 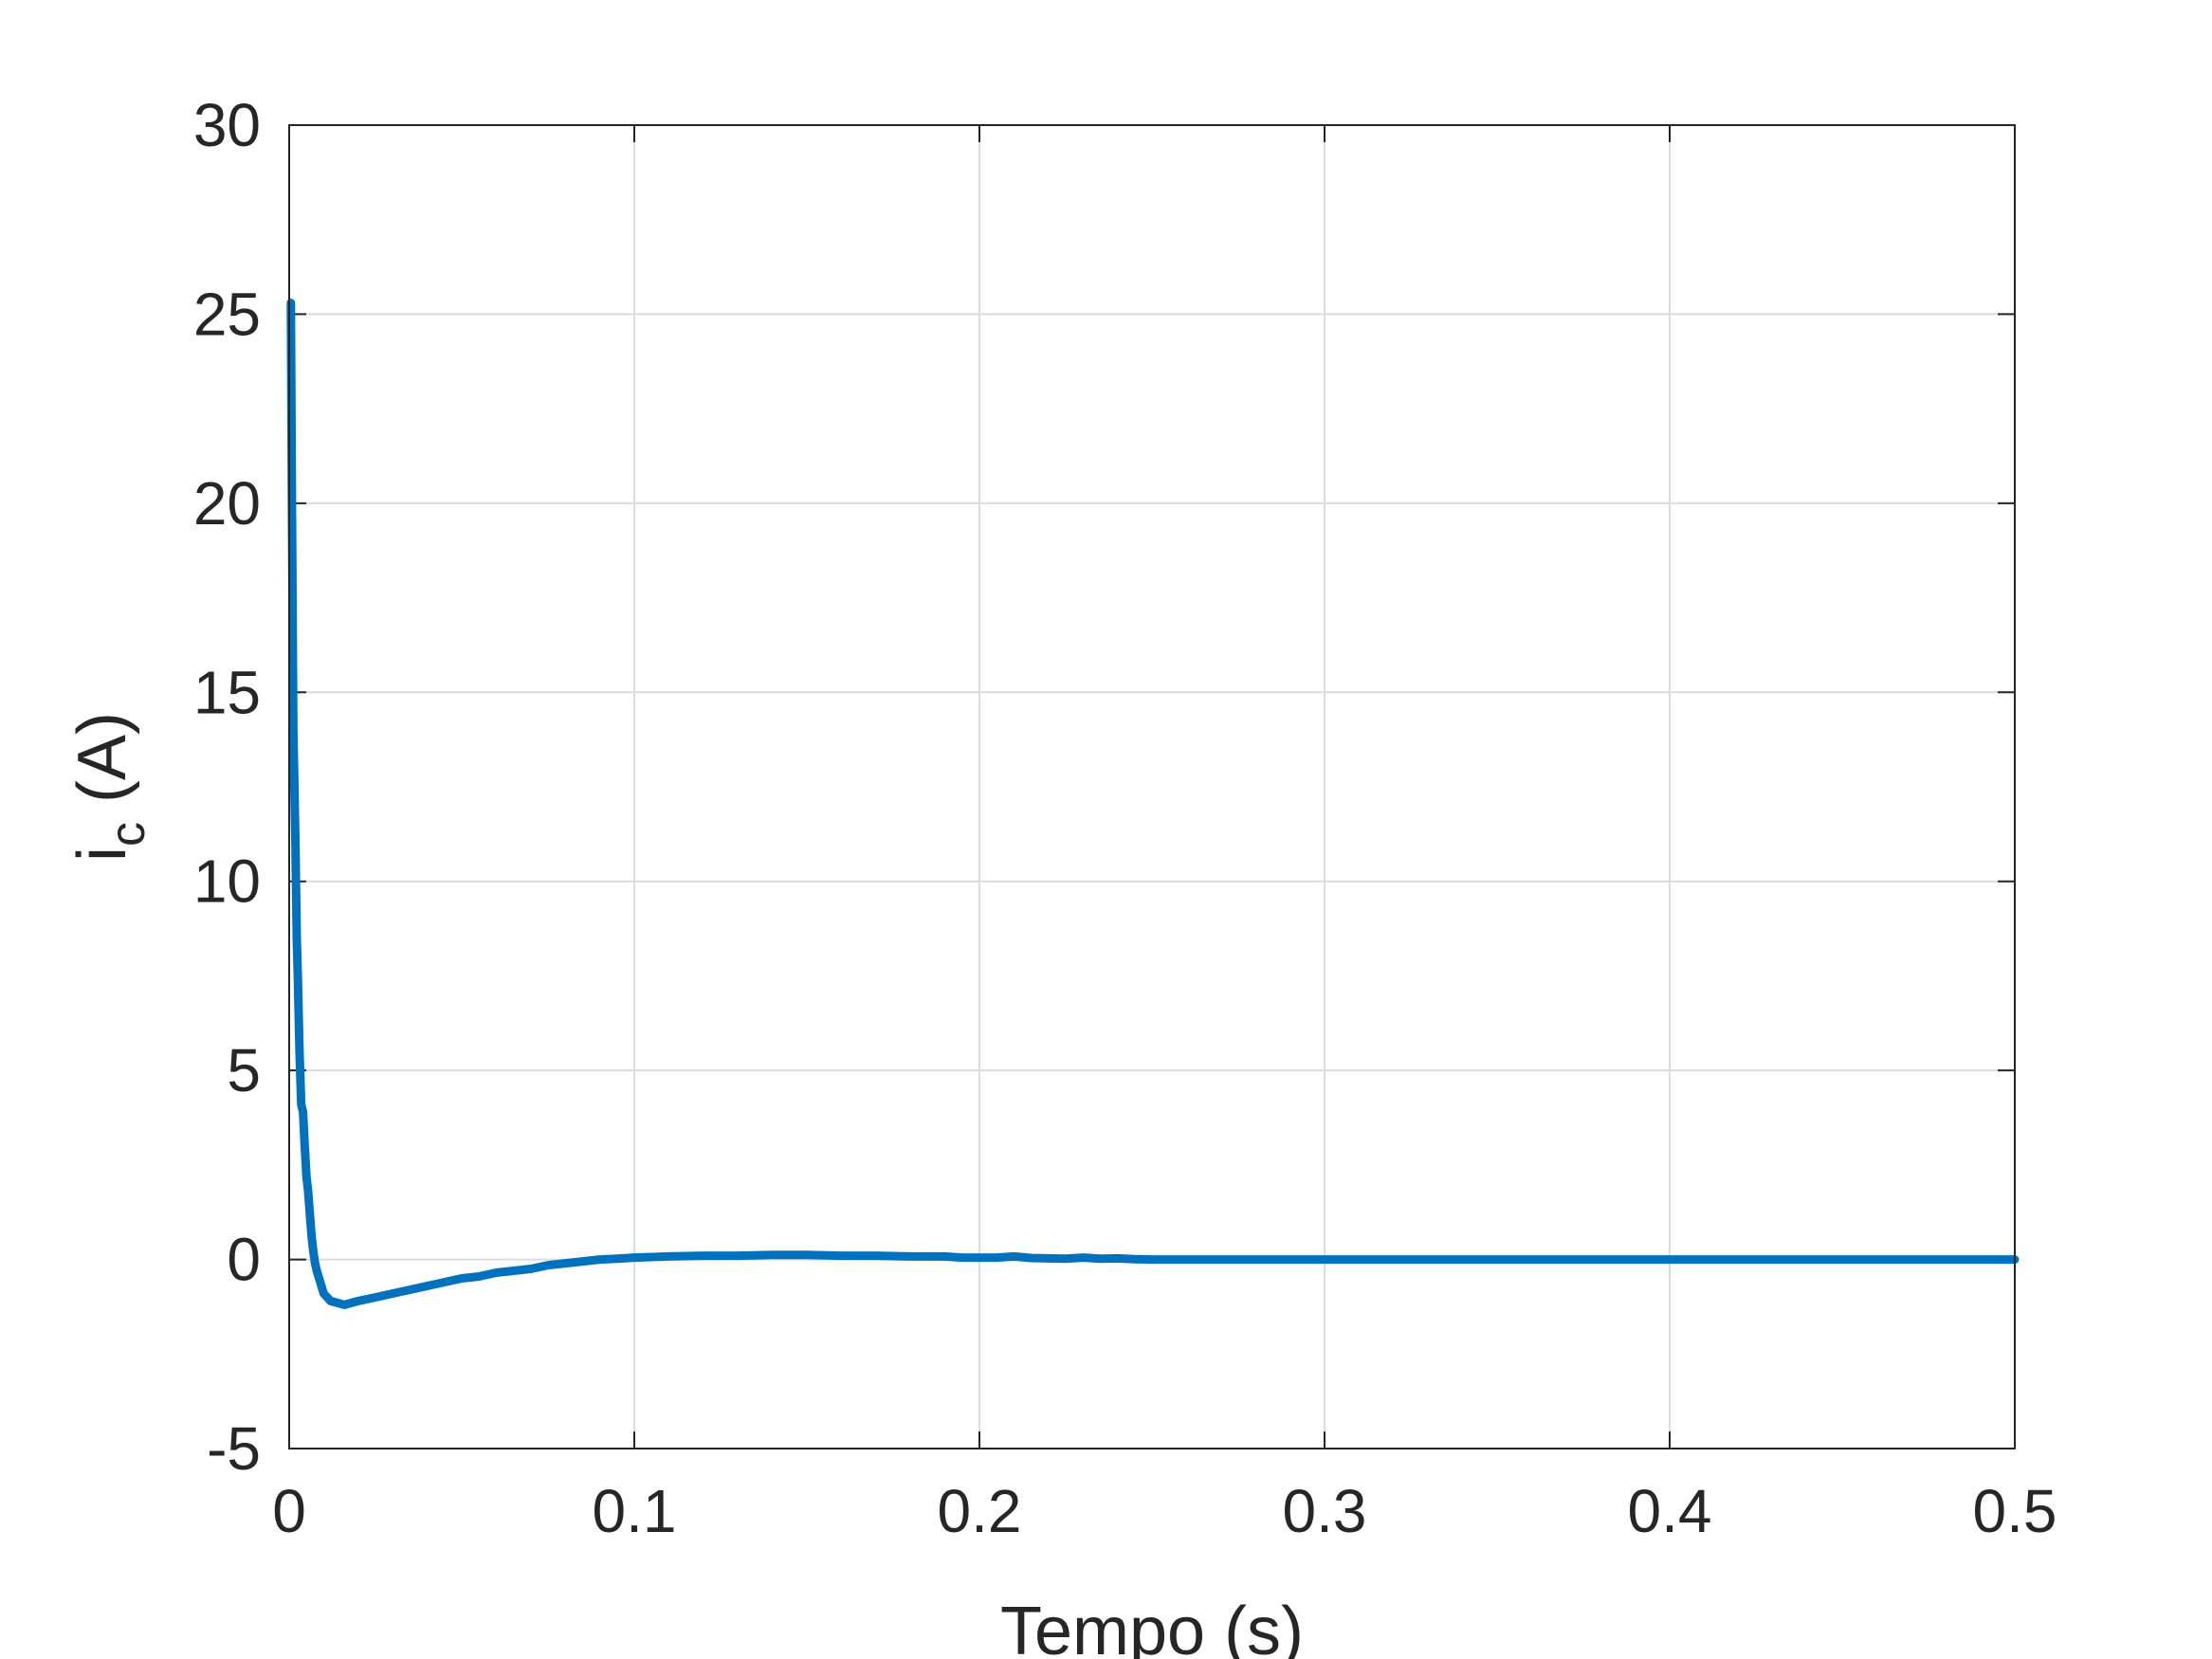 I want to click on y-tick-label: 30, so click(x=227, y=125).